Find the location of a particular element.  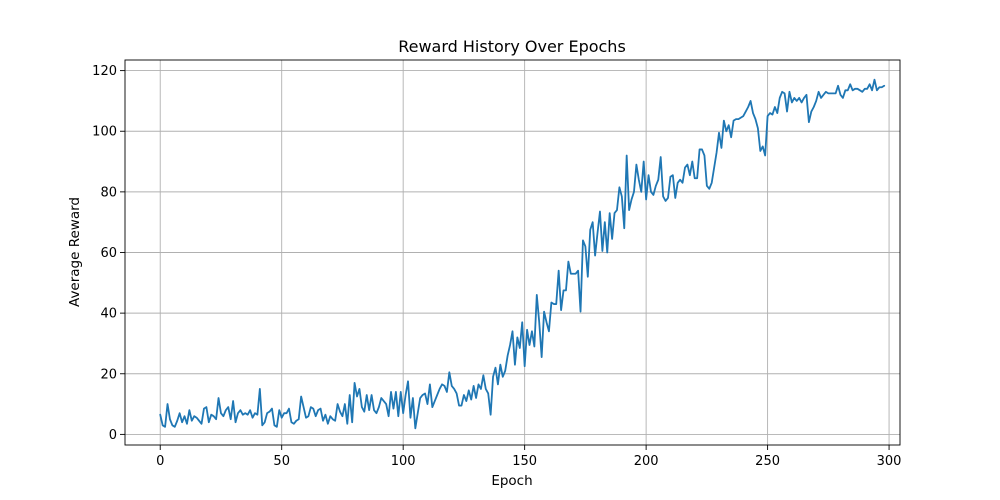

y-axis: 0 20 40 60 80 100 120 is located at coordinates (108, 253).